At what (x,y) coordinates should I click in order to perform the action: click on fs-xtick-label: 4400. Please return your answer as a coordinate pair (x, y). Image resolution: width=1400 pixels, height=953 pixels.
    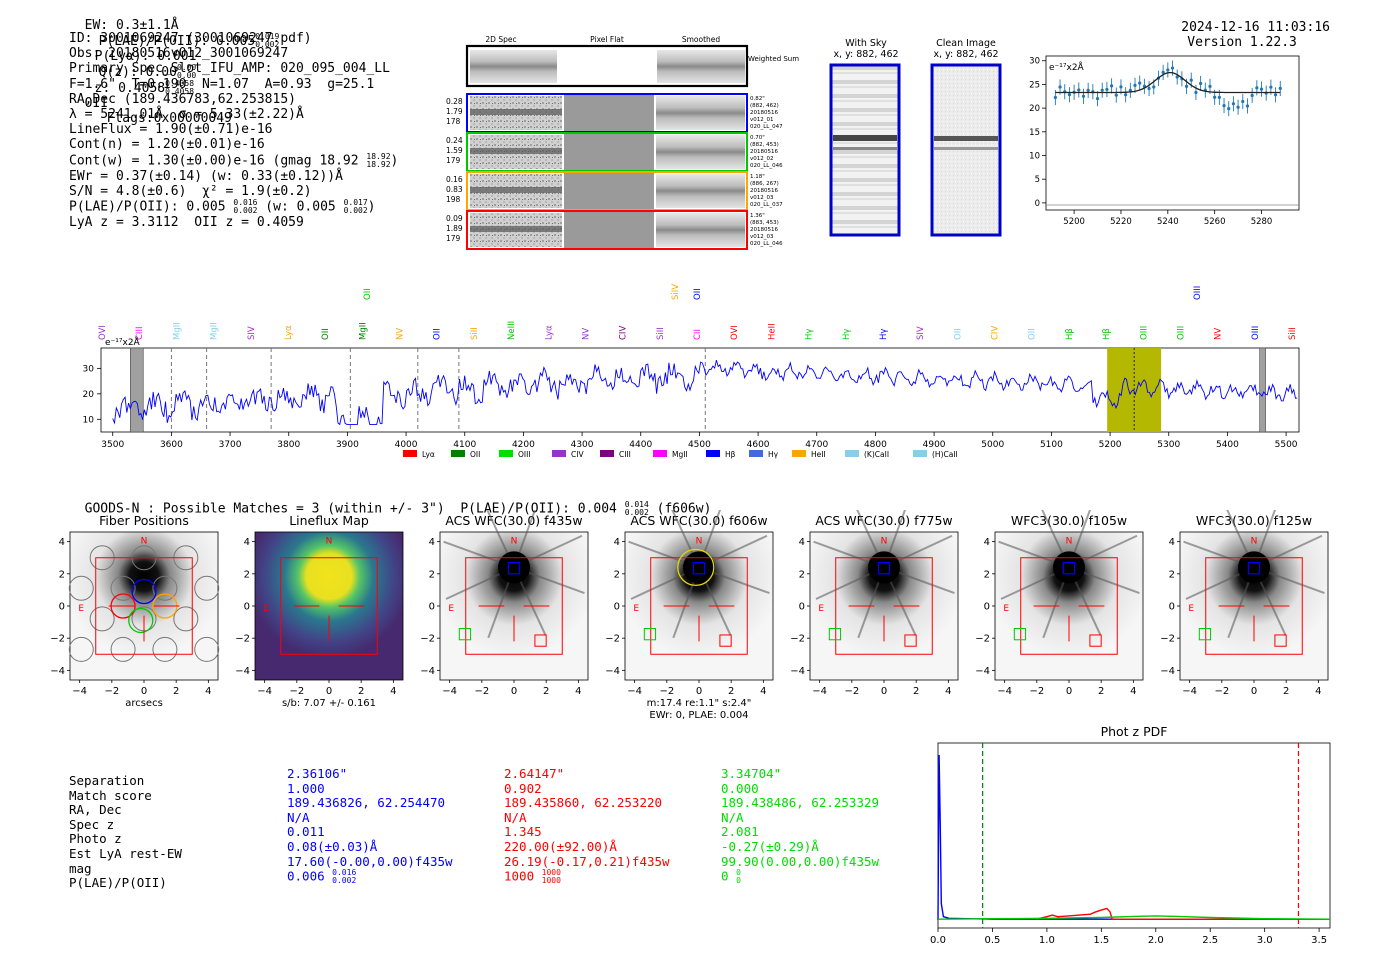
    Looking at the image, I should click on (640, 445).